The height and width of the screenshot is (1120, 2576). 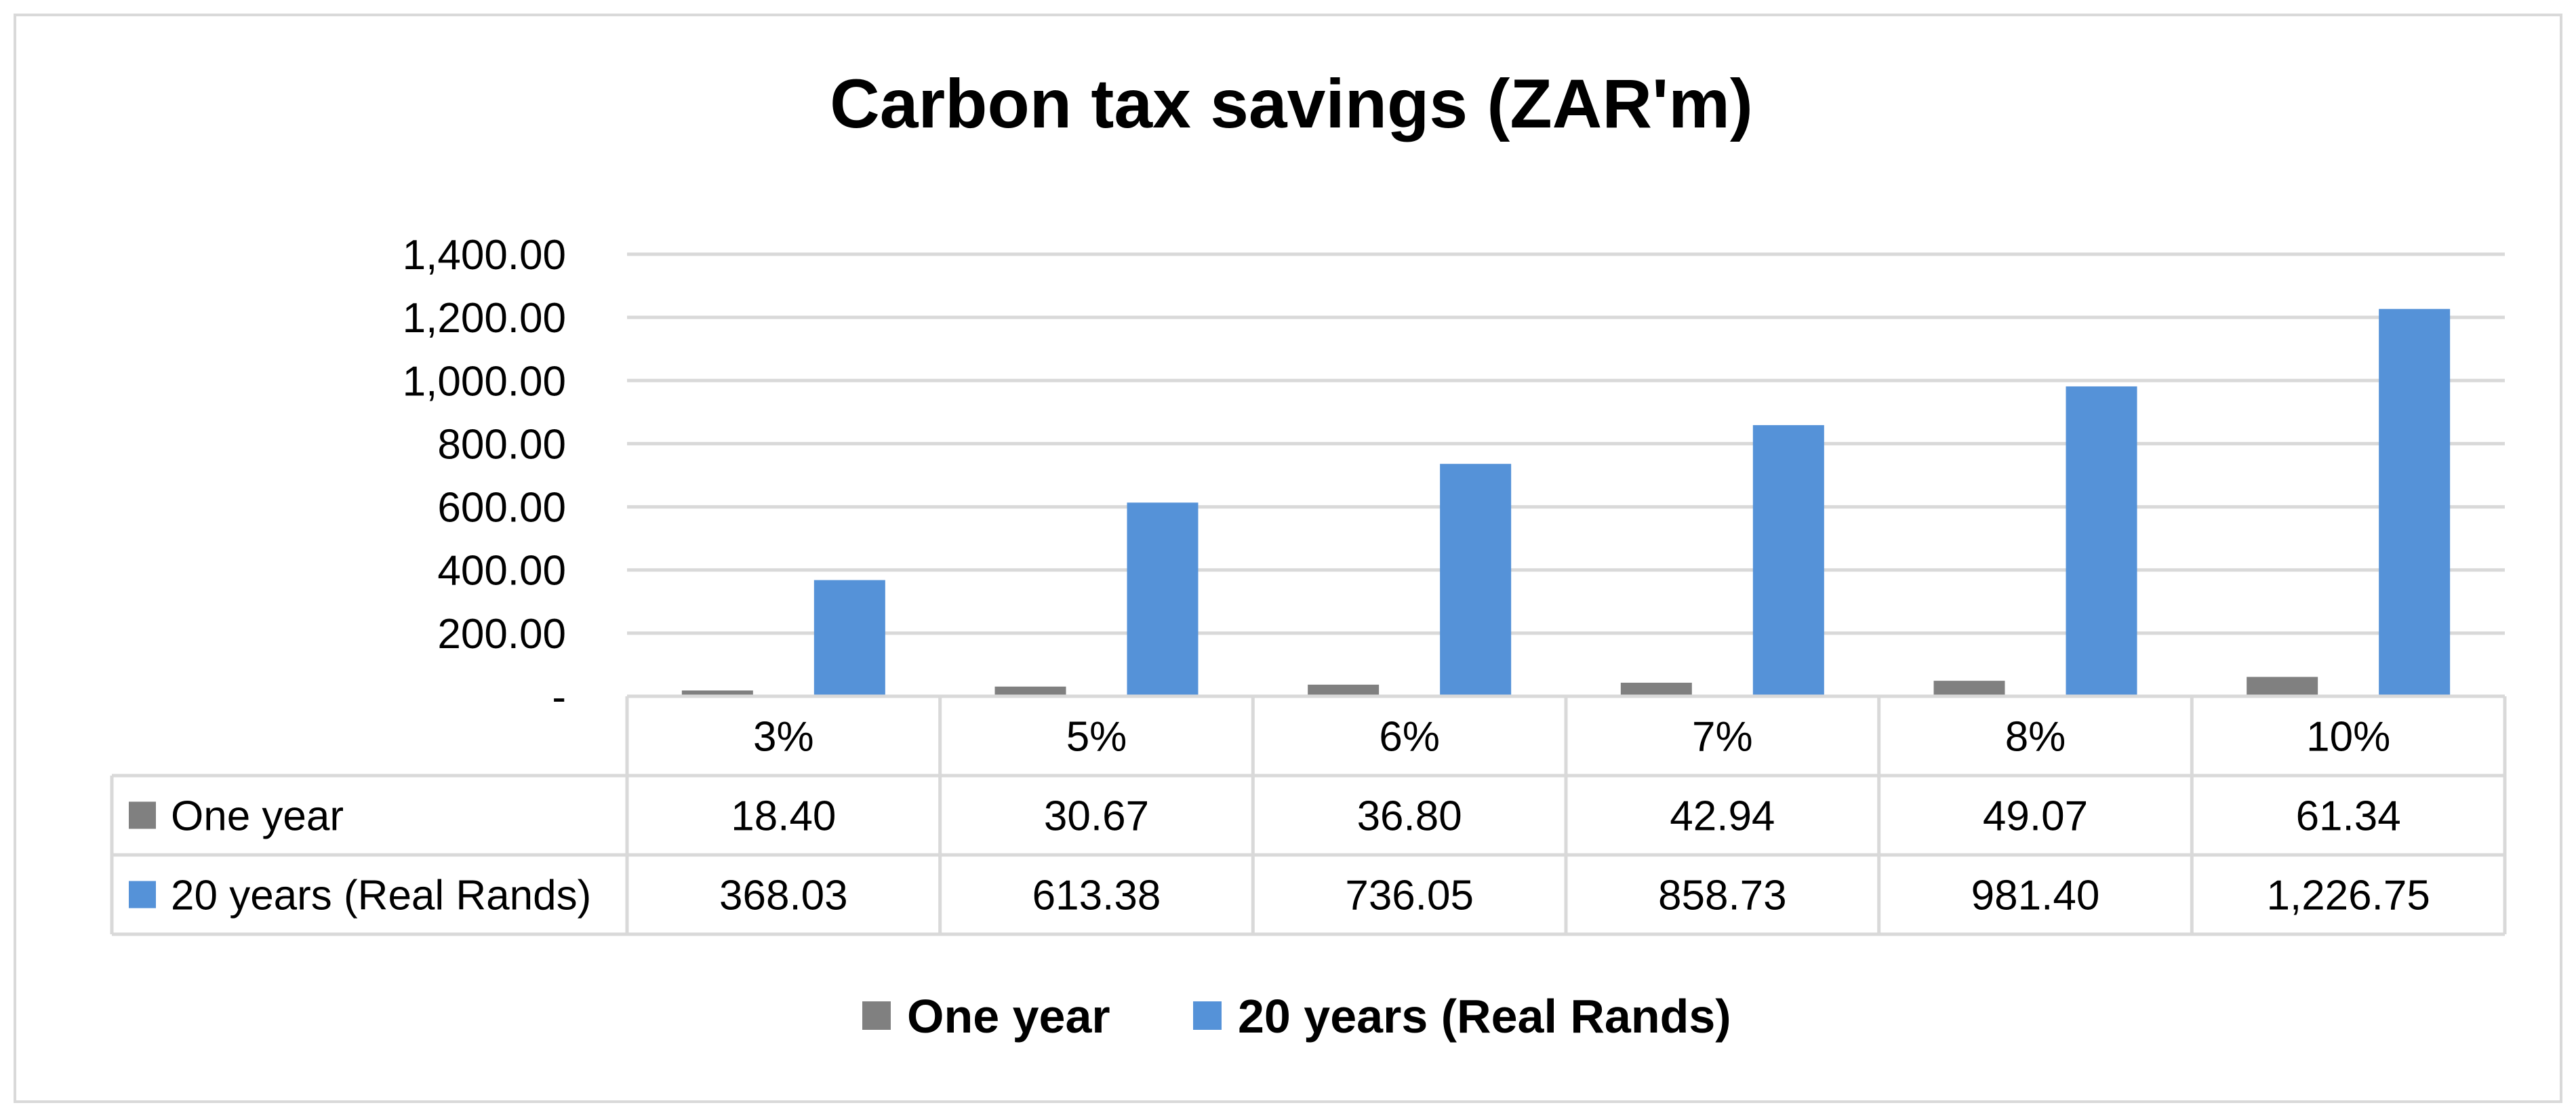 What do you see at coordinates (1163, 599) in the screenshot?
I see `bar-twenty-years-5pct` at bounding box center [1163, 599].